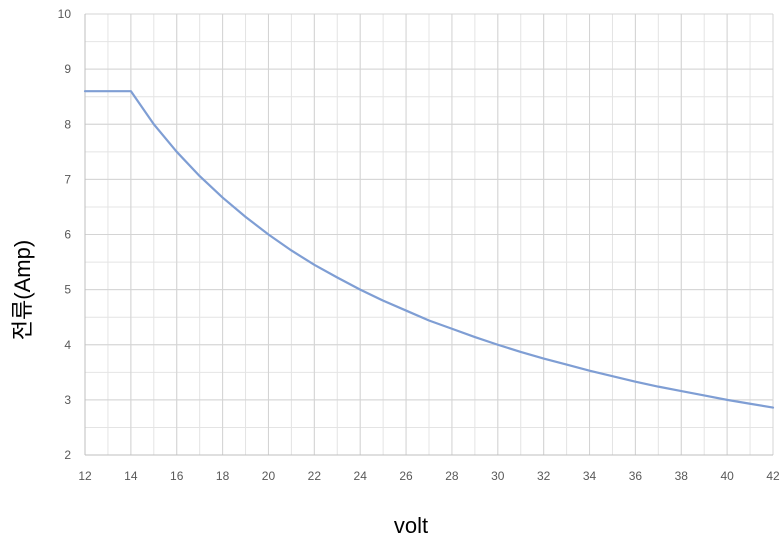 The width and height of the screenshot is (782, 540). I want to click on x-tick-label: 26, so click(406, 476).